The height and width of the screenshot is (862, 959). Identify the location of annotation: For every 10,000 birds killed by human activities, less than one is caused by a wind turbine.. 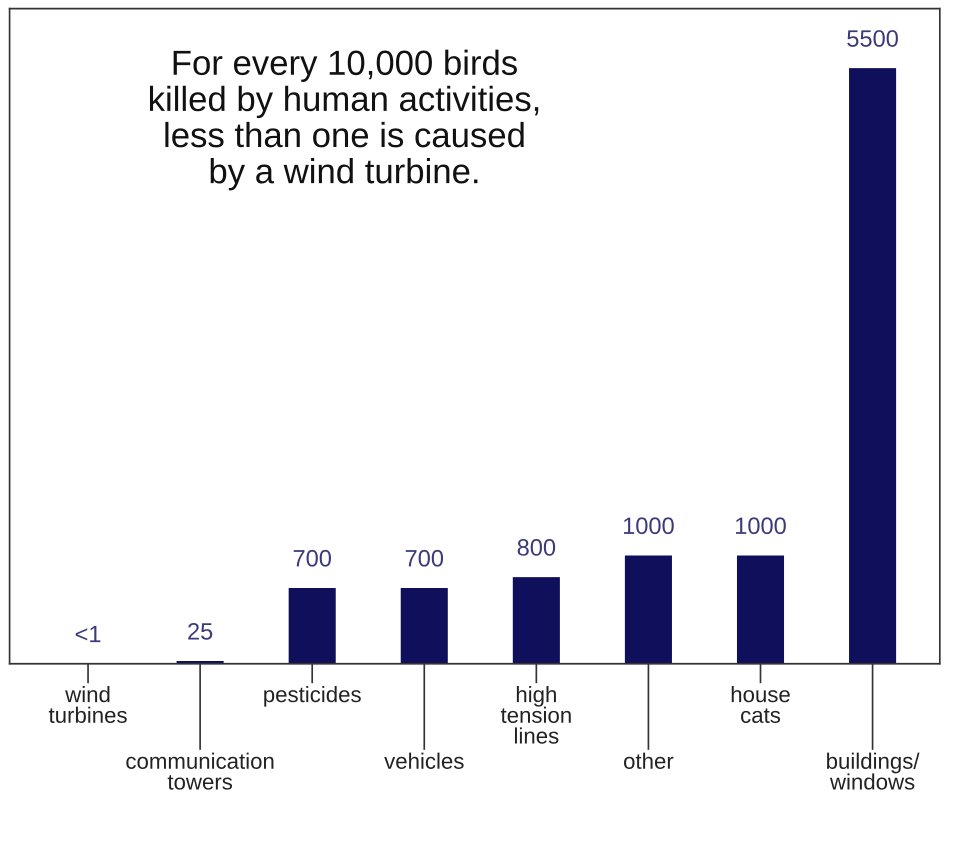
(344, 120).